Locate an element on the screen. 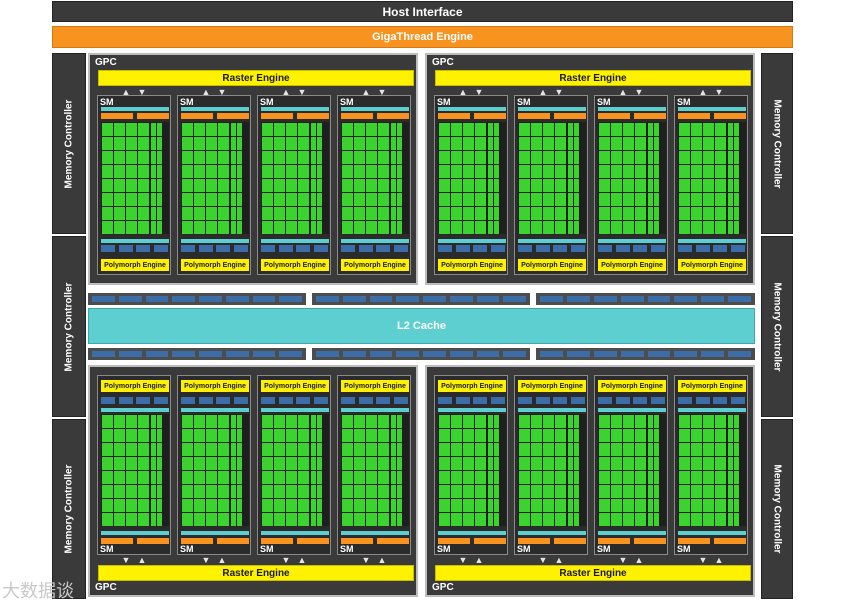  memory-controller-label: Memory Controller is located at coordinates (69, 326).